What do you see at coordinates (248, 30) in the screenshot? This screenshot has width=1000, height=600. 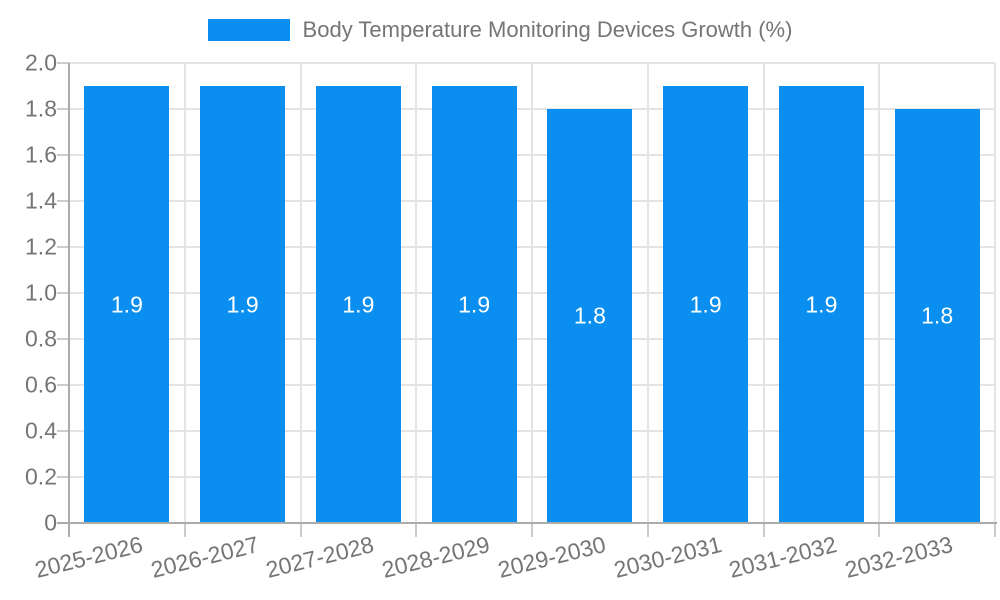 I see `legend-swatch` at bounding box center [248, 30].